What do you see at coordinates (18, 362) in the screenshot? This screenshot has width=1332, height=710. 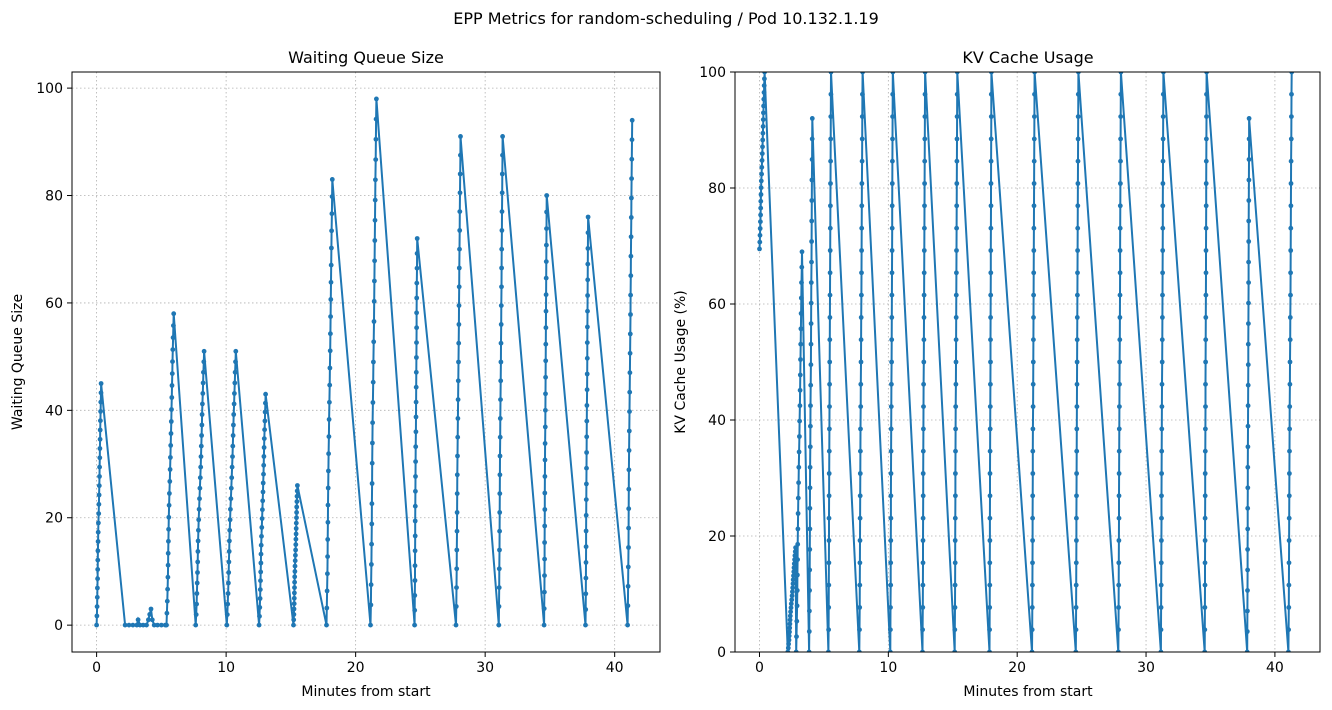 I see `waiting-queue-ylabel: Waiting Queue Size` at bounding box center [18, 362].